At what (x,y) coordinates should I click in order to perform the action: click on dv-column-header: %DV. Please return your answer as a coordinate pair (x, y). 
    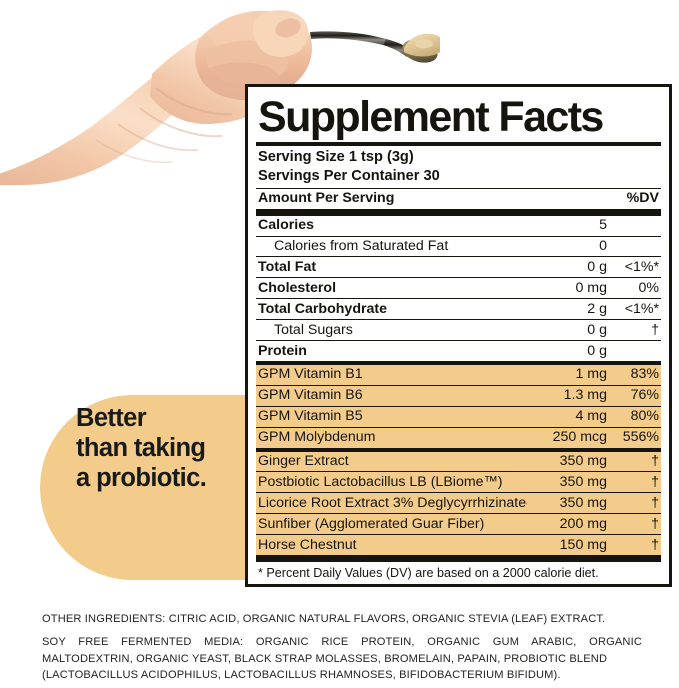
    Looking at the image, I should click on (642, 198).